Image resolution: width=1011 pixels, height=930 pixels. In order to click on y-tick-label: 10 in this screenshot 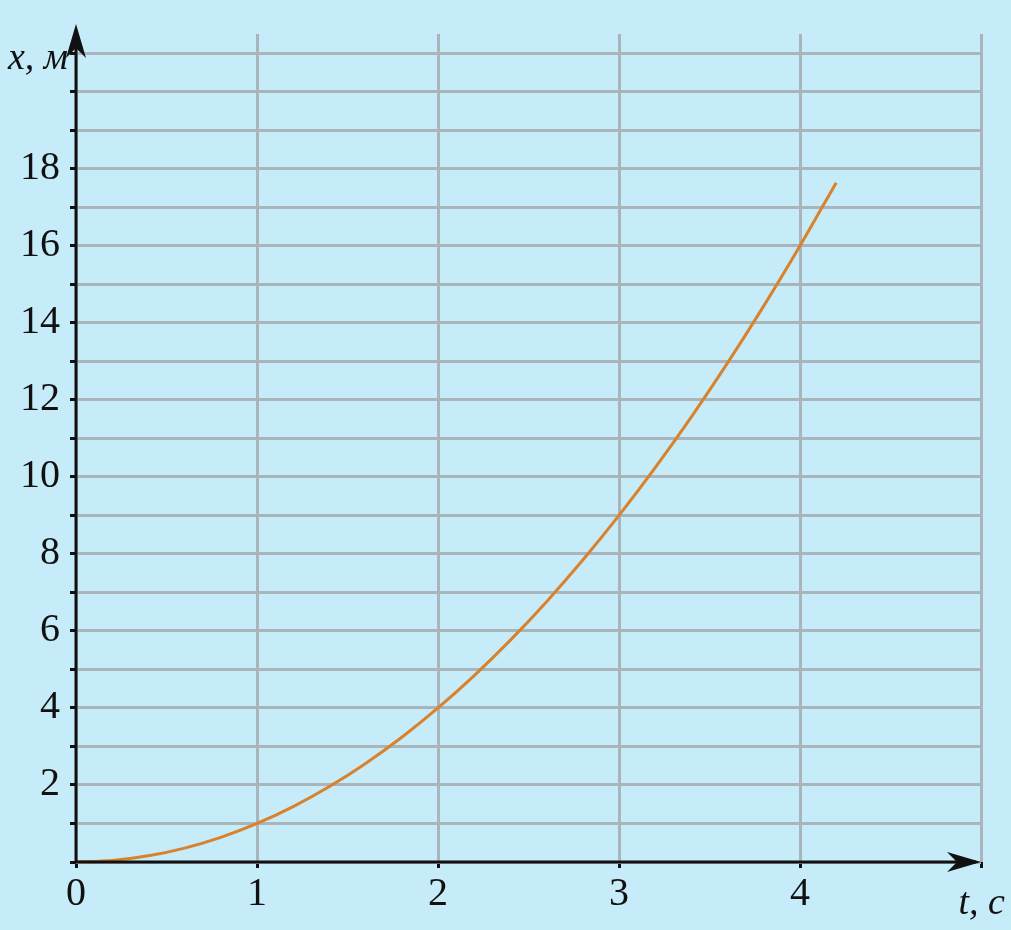, I will do `click(40, 474)`.